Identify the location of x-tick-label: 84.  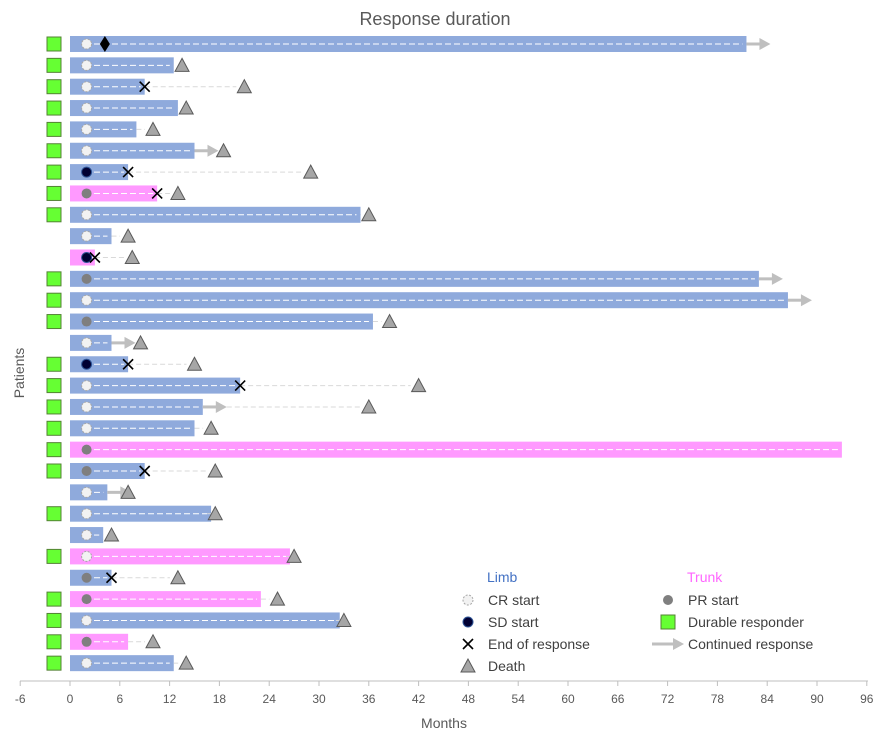
(768, 699).